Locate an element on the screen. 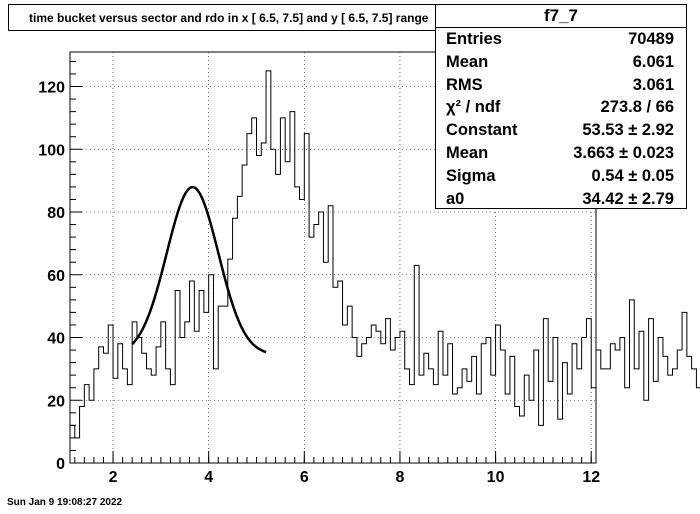 The width and height of the screenshot is (700, 514). y-tick-label: 40 is located at coordinates (56, 339).